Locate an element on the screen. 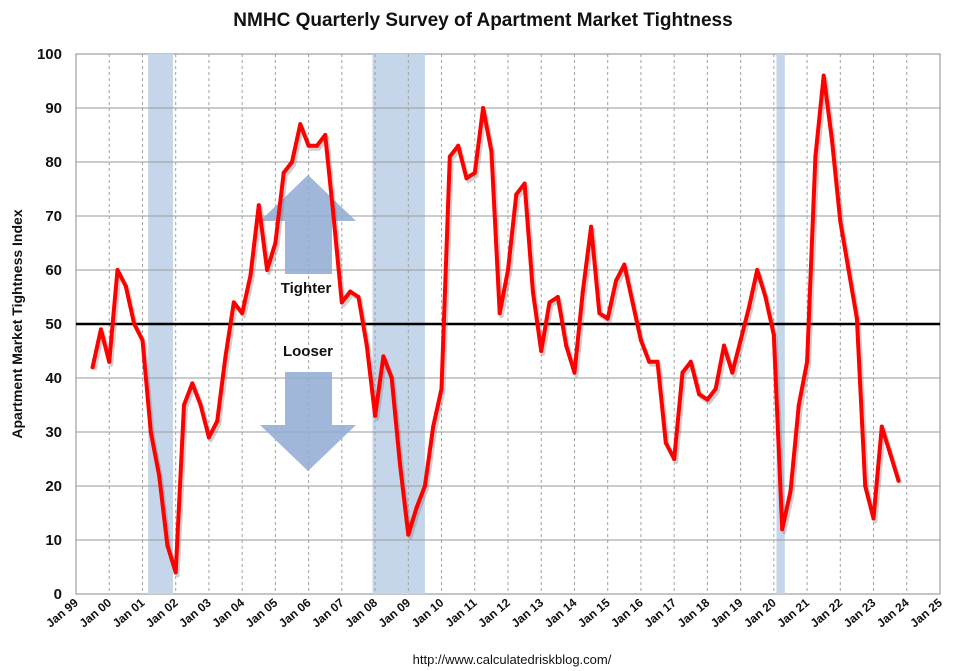 This screenshot has width=966, height=671. x-tick-label: Jan 01 is located at coordinates (129, 612).